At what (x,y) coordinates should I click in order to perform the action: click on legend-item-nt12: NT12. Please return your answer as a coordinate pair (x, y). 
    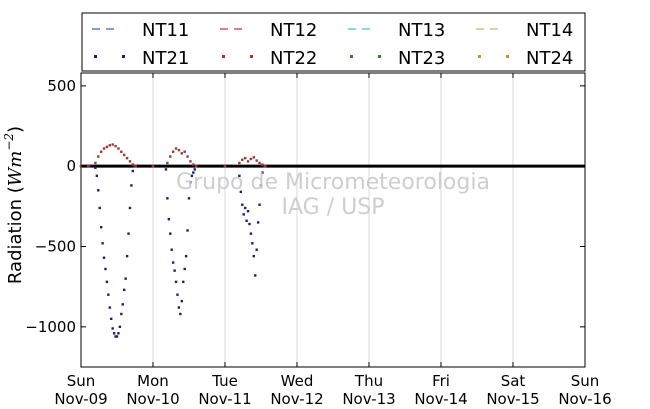
    Looking at the image, I should click on (268, 30).